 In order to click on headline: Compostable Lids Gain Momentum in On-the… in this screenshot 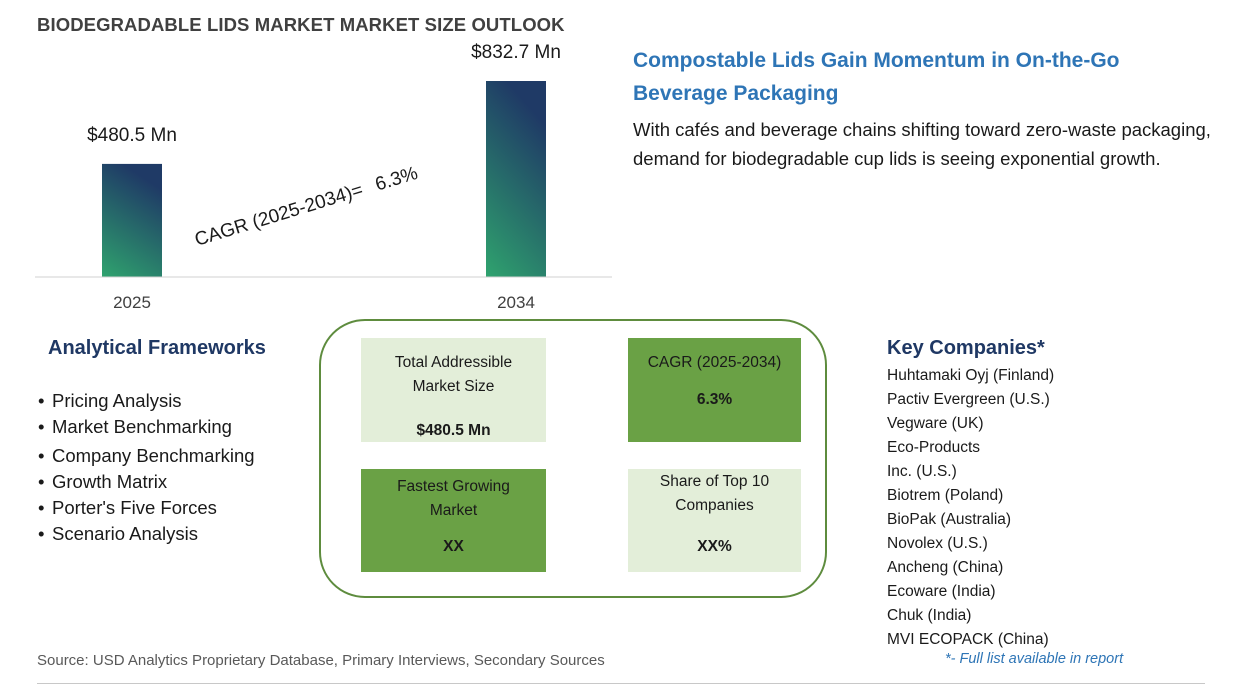, I will do `click(876, 77)`.